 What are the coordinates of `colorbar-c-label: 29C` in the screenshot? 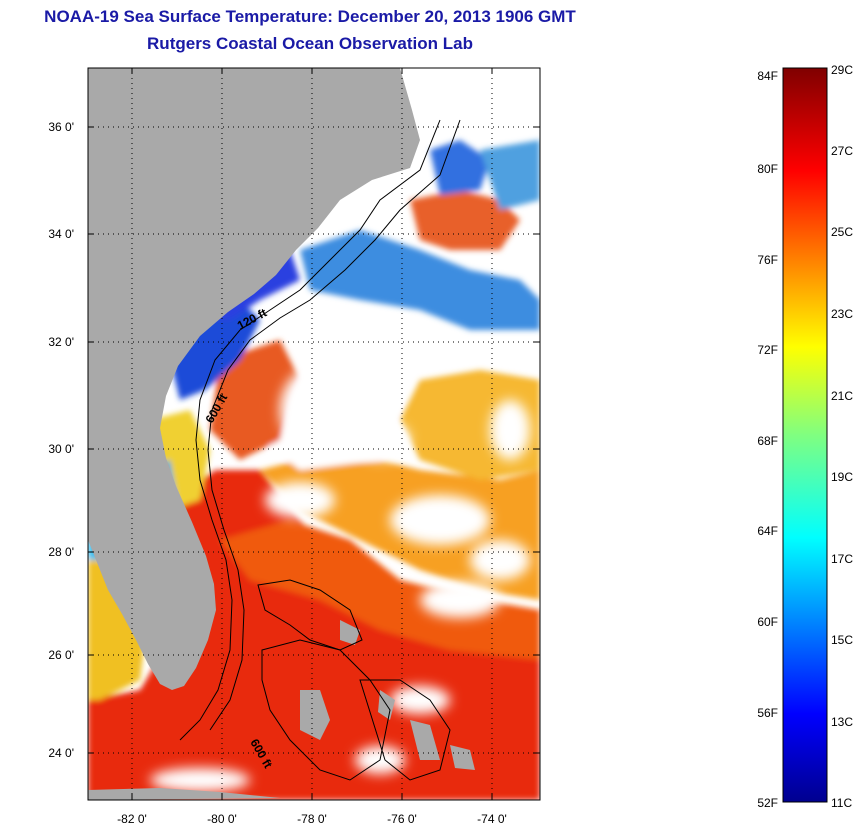 It's located at (842, 70).